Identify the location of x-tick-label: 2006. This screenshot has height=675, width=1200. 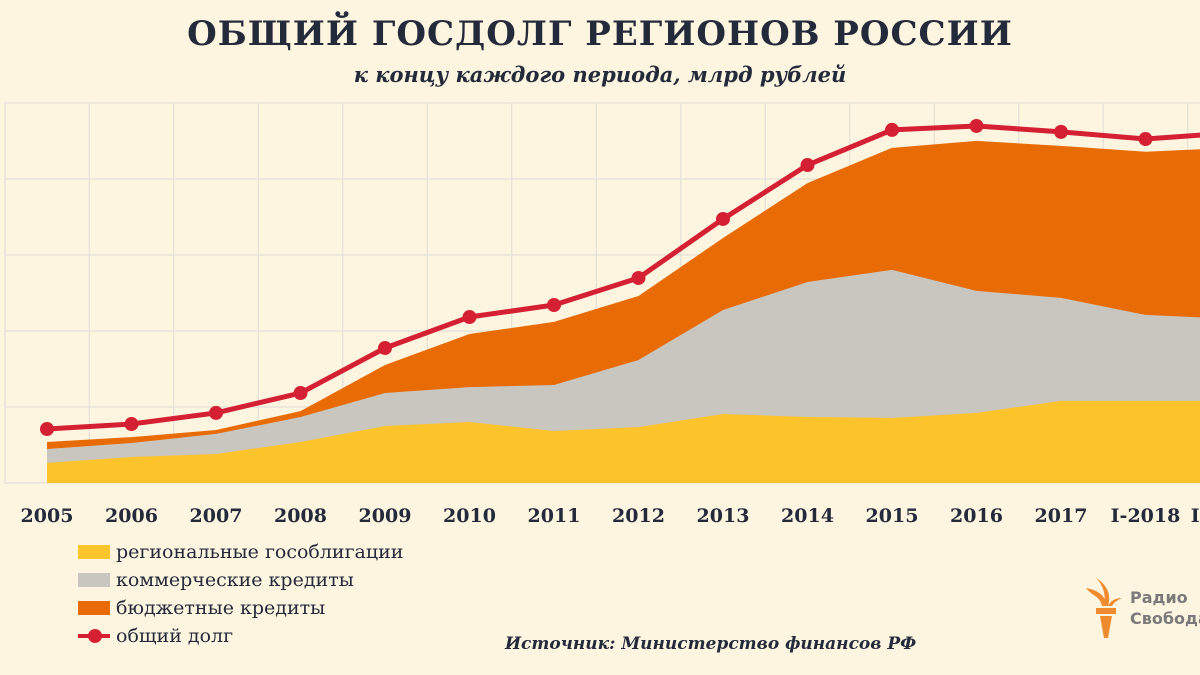
(131, 516).